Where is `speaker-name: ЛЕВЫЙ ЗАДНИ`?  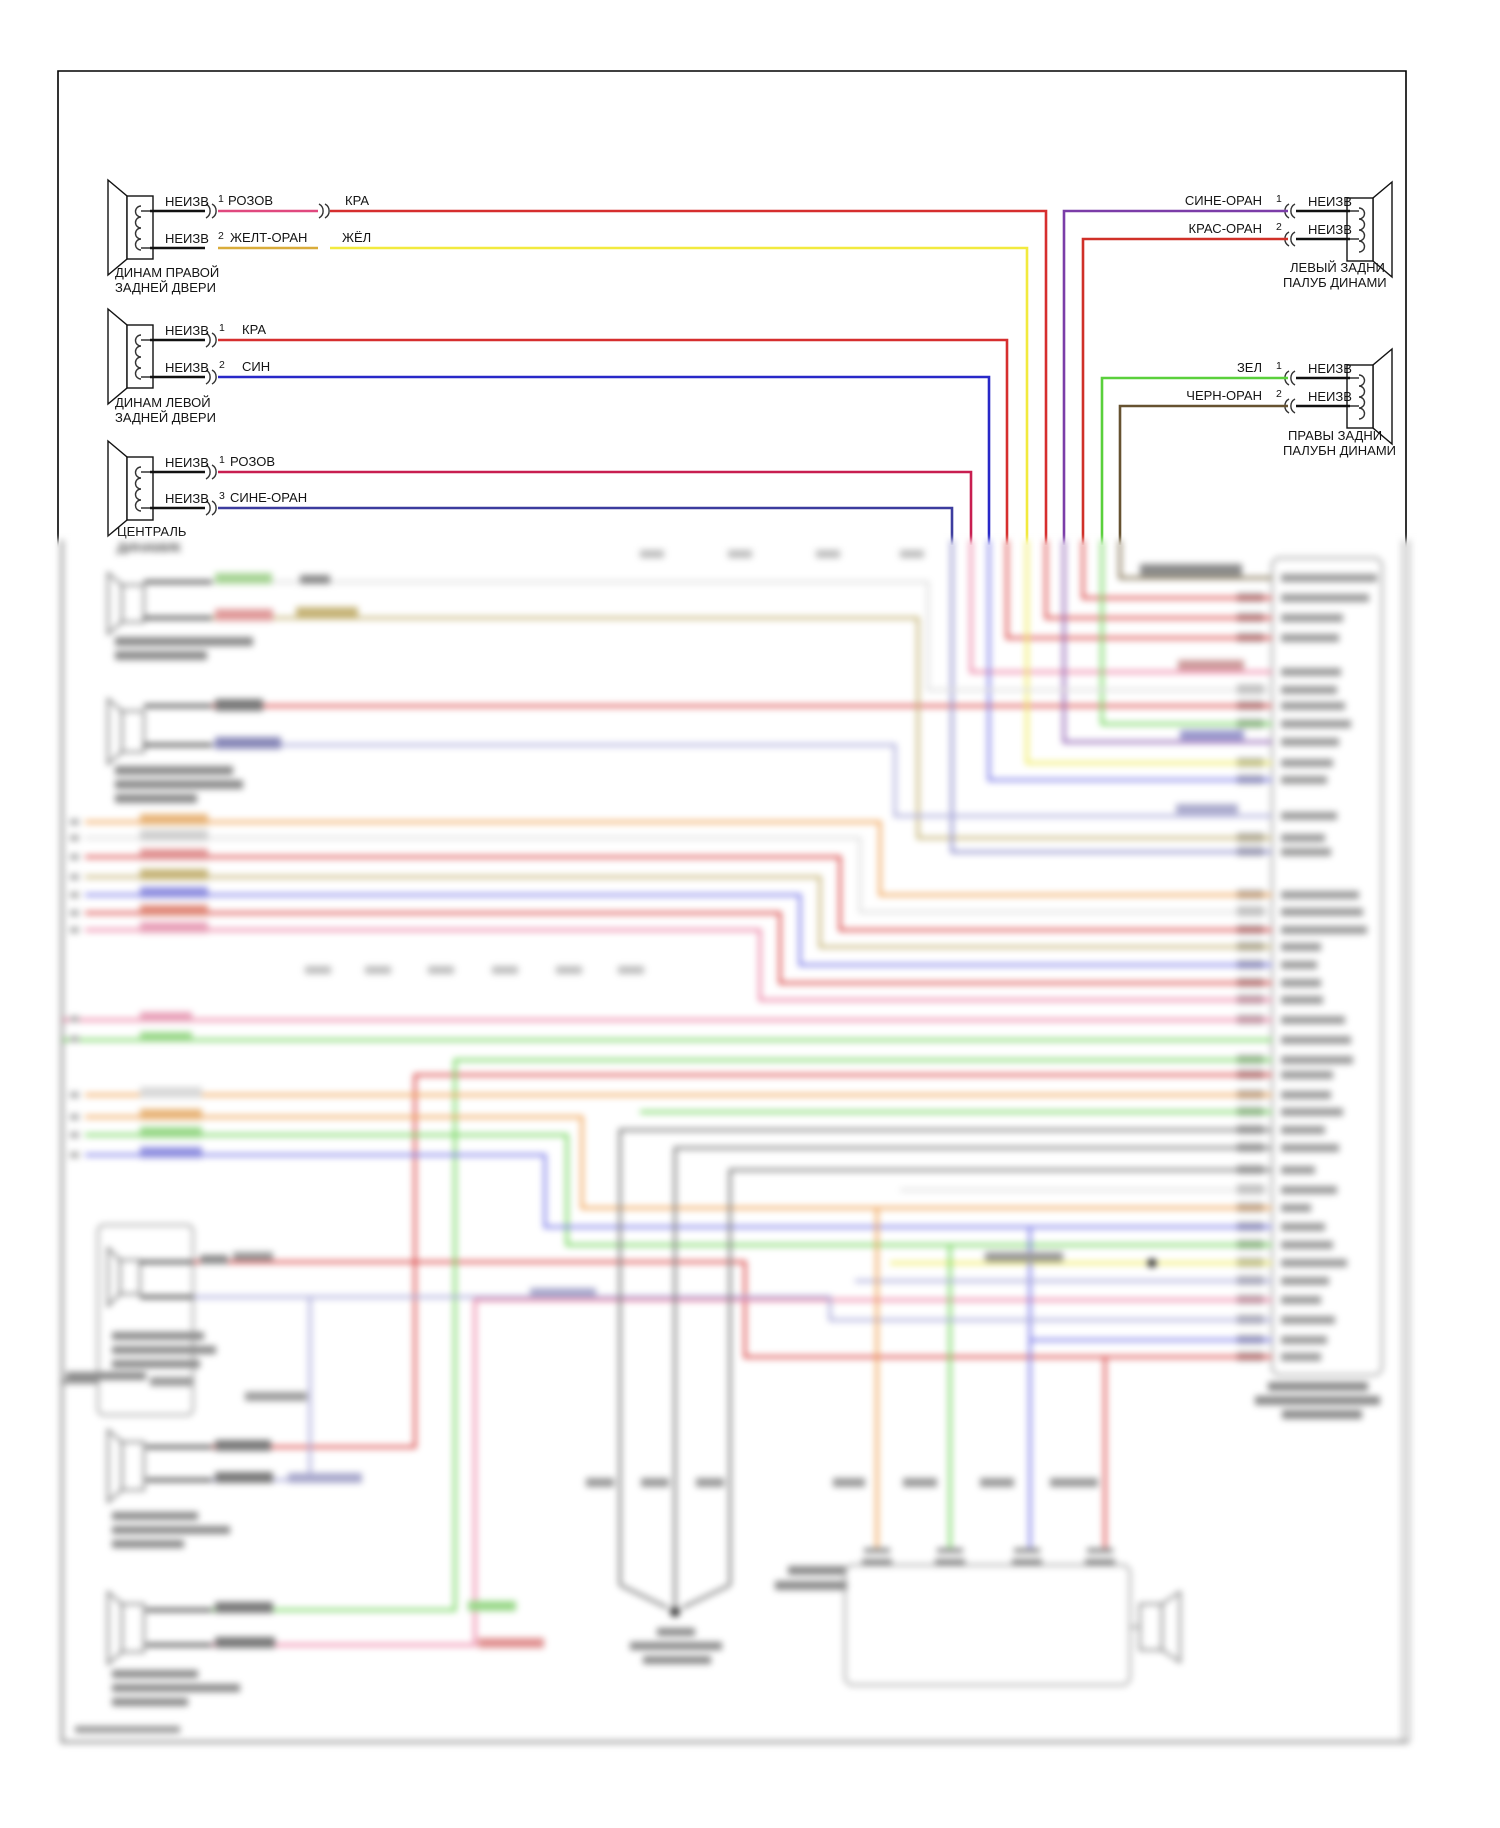 speaker-name: ЛЕВЫЙ ЗАДНИ is located at coordinates (1337, 267).